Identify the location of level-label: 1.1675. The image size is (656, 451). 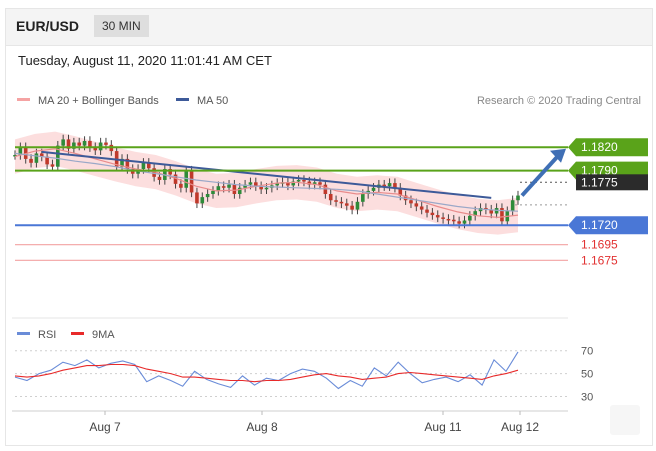
(599, 260).